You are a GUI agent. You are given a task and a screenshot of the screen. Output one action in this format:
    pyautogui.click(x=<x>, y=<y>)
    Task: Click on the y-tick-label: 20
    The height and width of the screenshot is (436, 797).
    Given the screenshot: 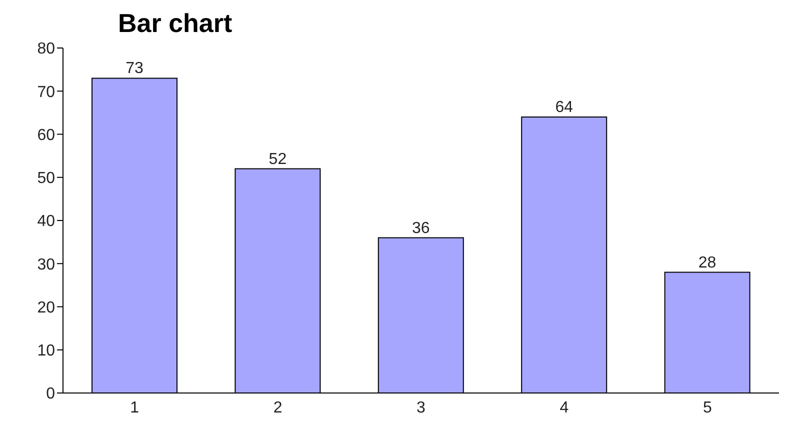 What is the action you would take?
    pyautogui.click(x=46, y=307)
    